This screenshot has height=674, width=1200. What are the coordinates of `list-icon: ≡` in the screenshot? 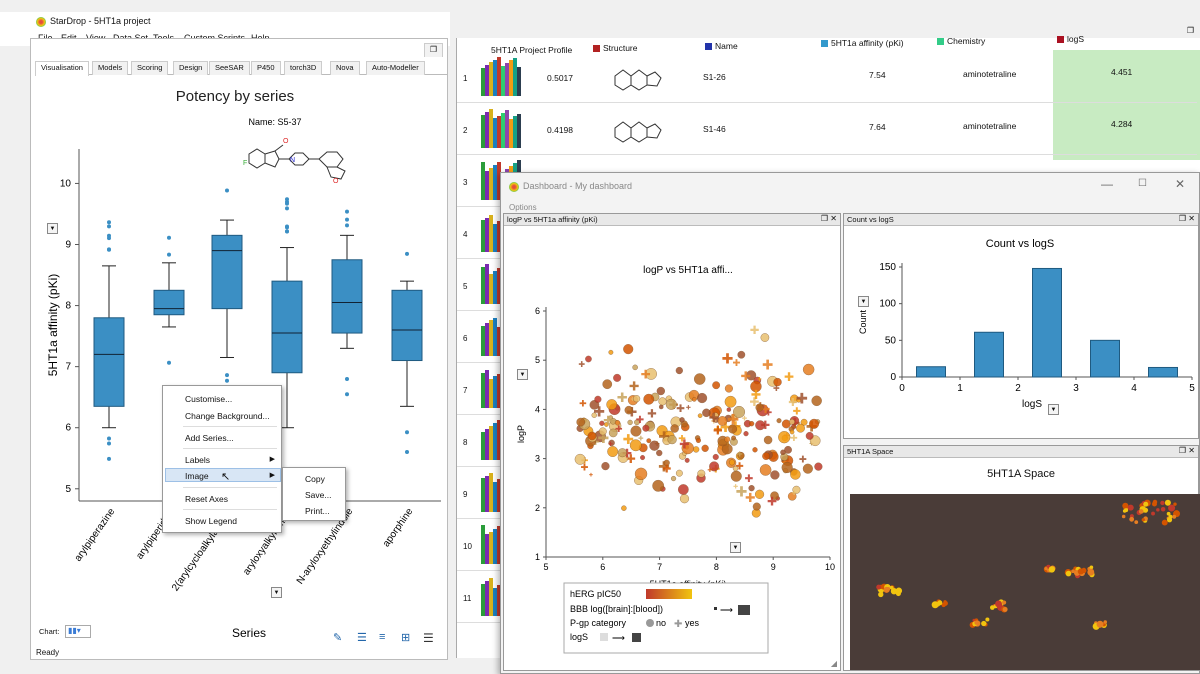 It's located at (382, 637).